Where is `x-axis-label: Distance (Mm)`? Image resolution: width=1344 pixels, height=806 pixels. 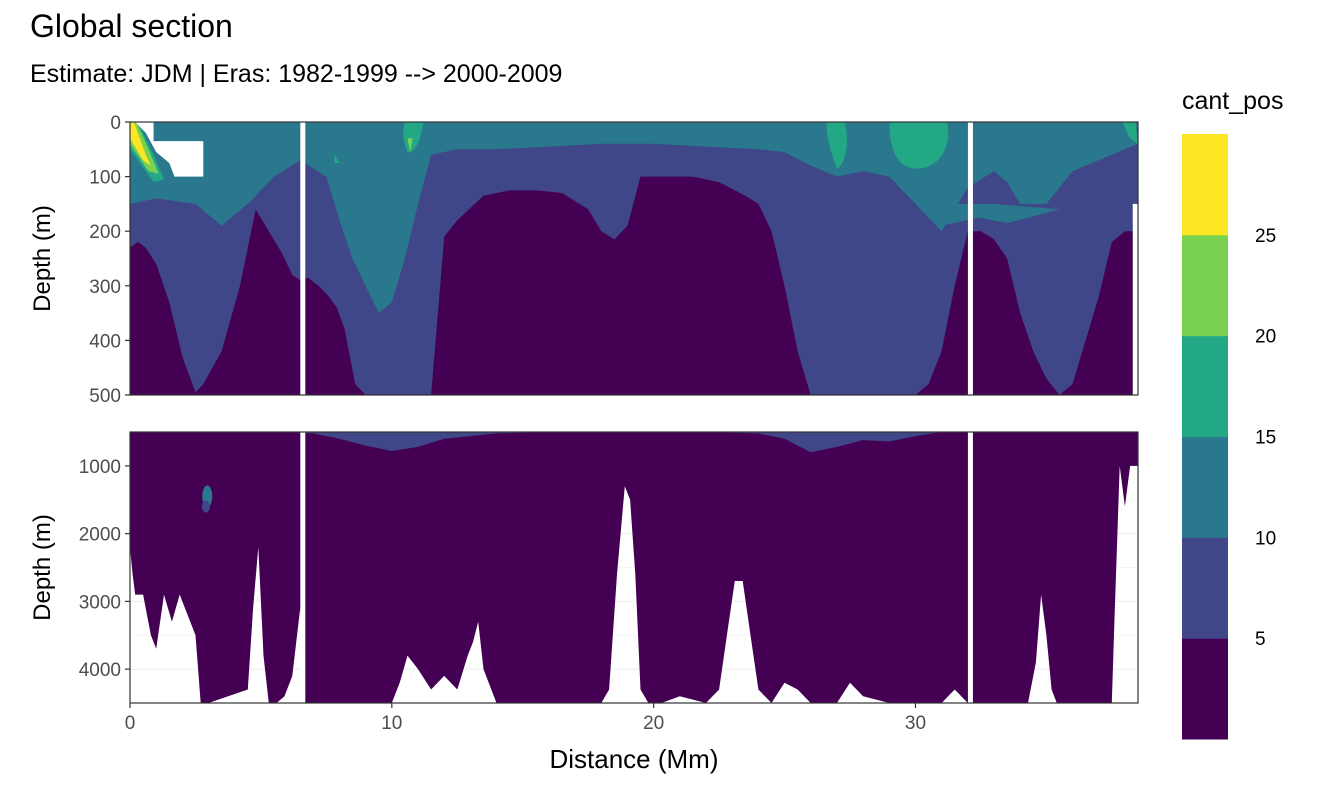 x-axis-label: Distance (Mm) is located at coordinates (633, 759).